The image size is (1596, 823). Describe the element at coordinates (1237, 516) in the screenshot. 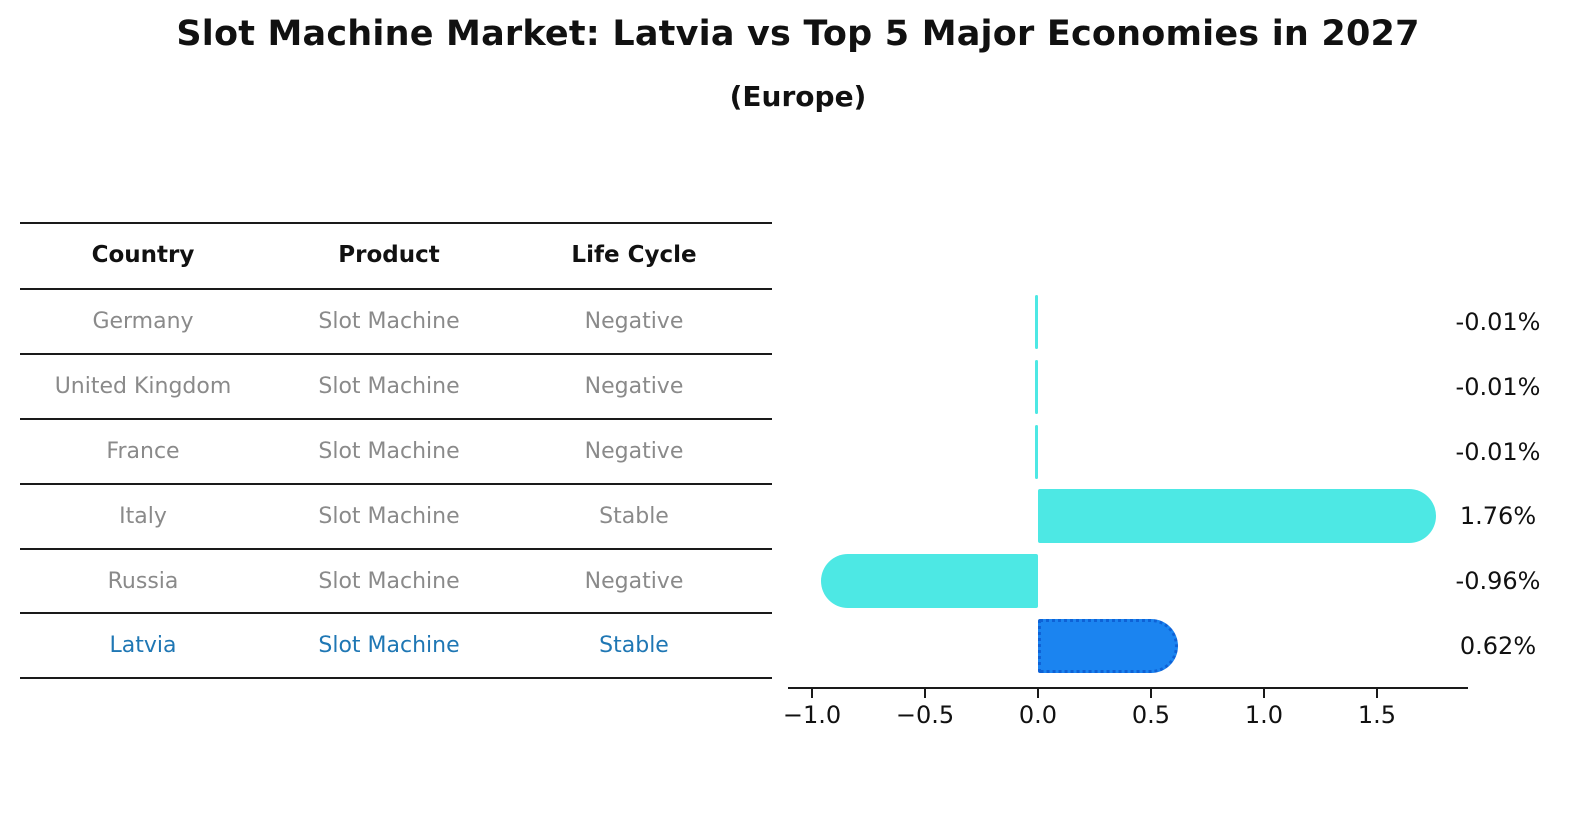

I see `bar-italy` at that location.